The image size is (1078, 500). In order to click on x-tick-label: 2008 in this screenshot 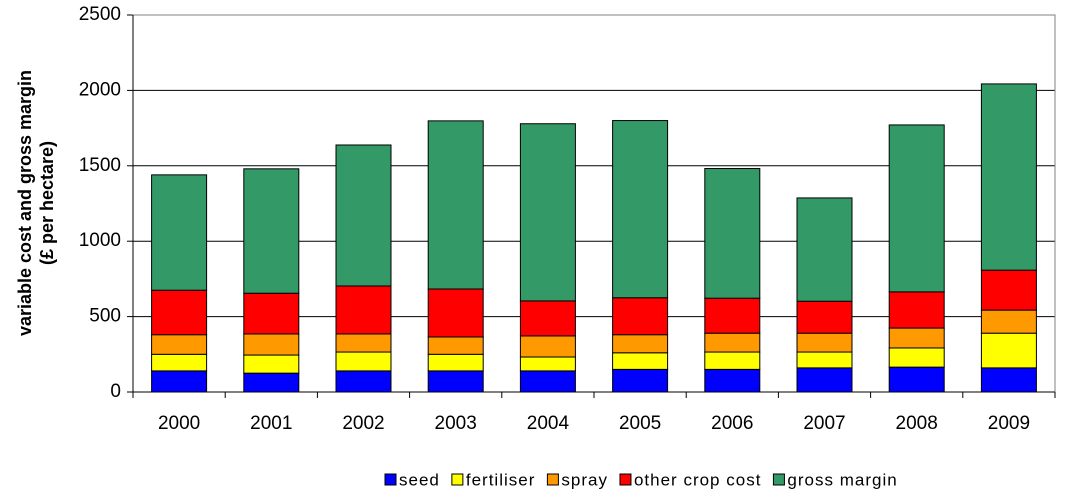, I will do `click(917, 423)`.